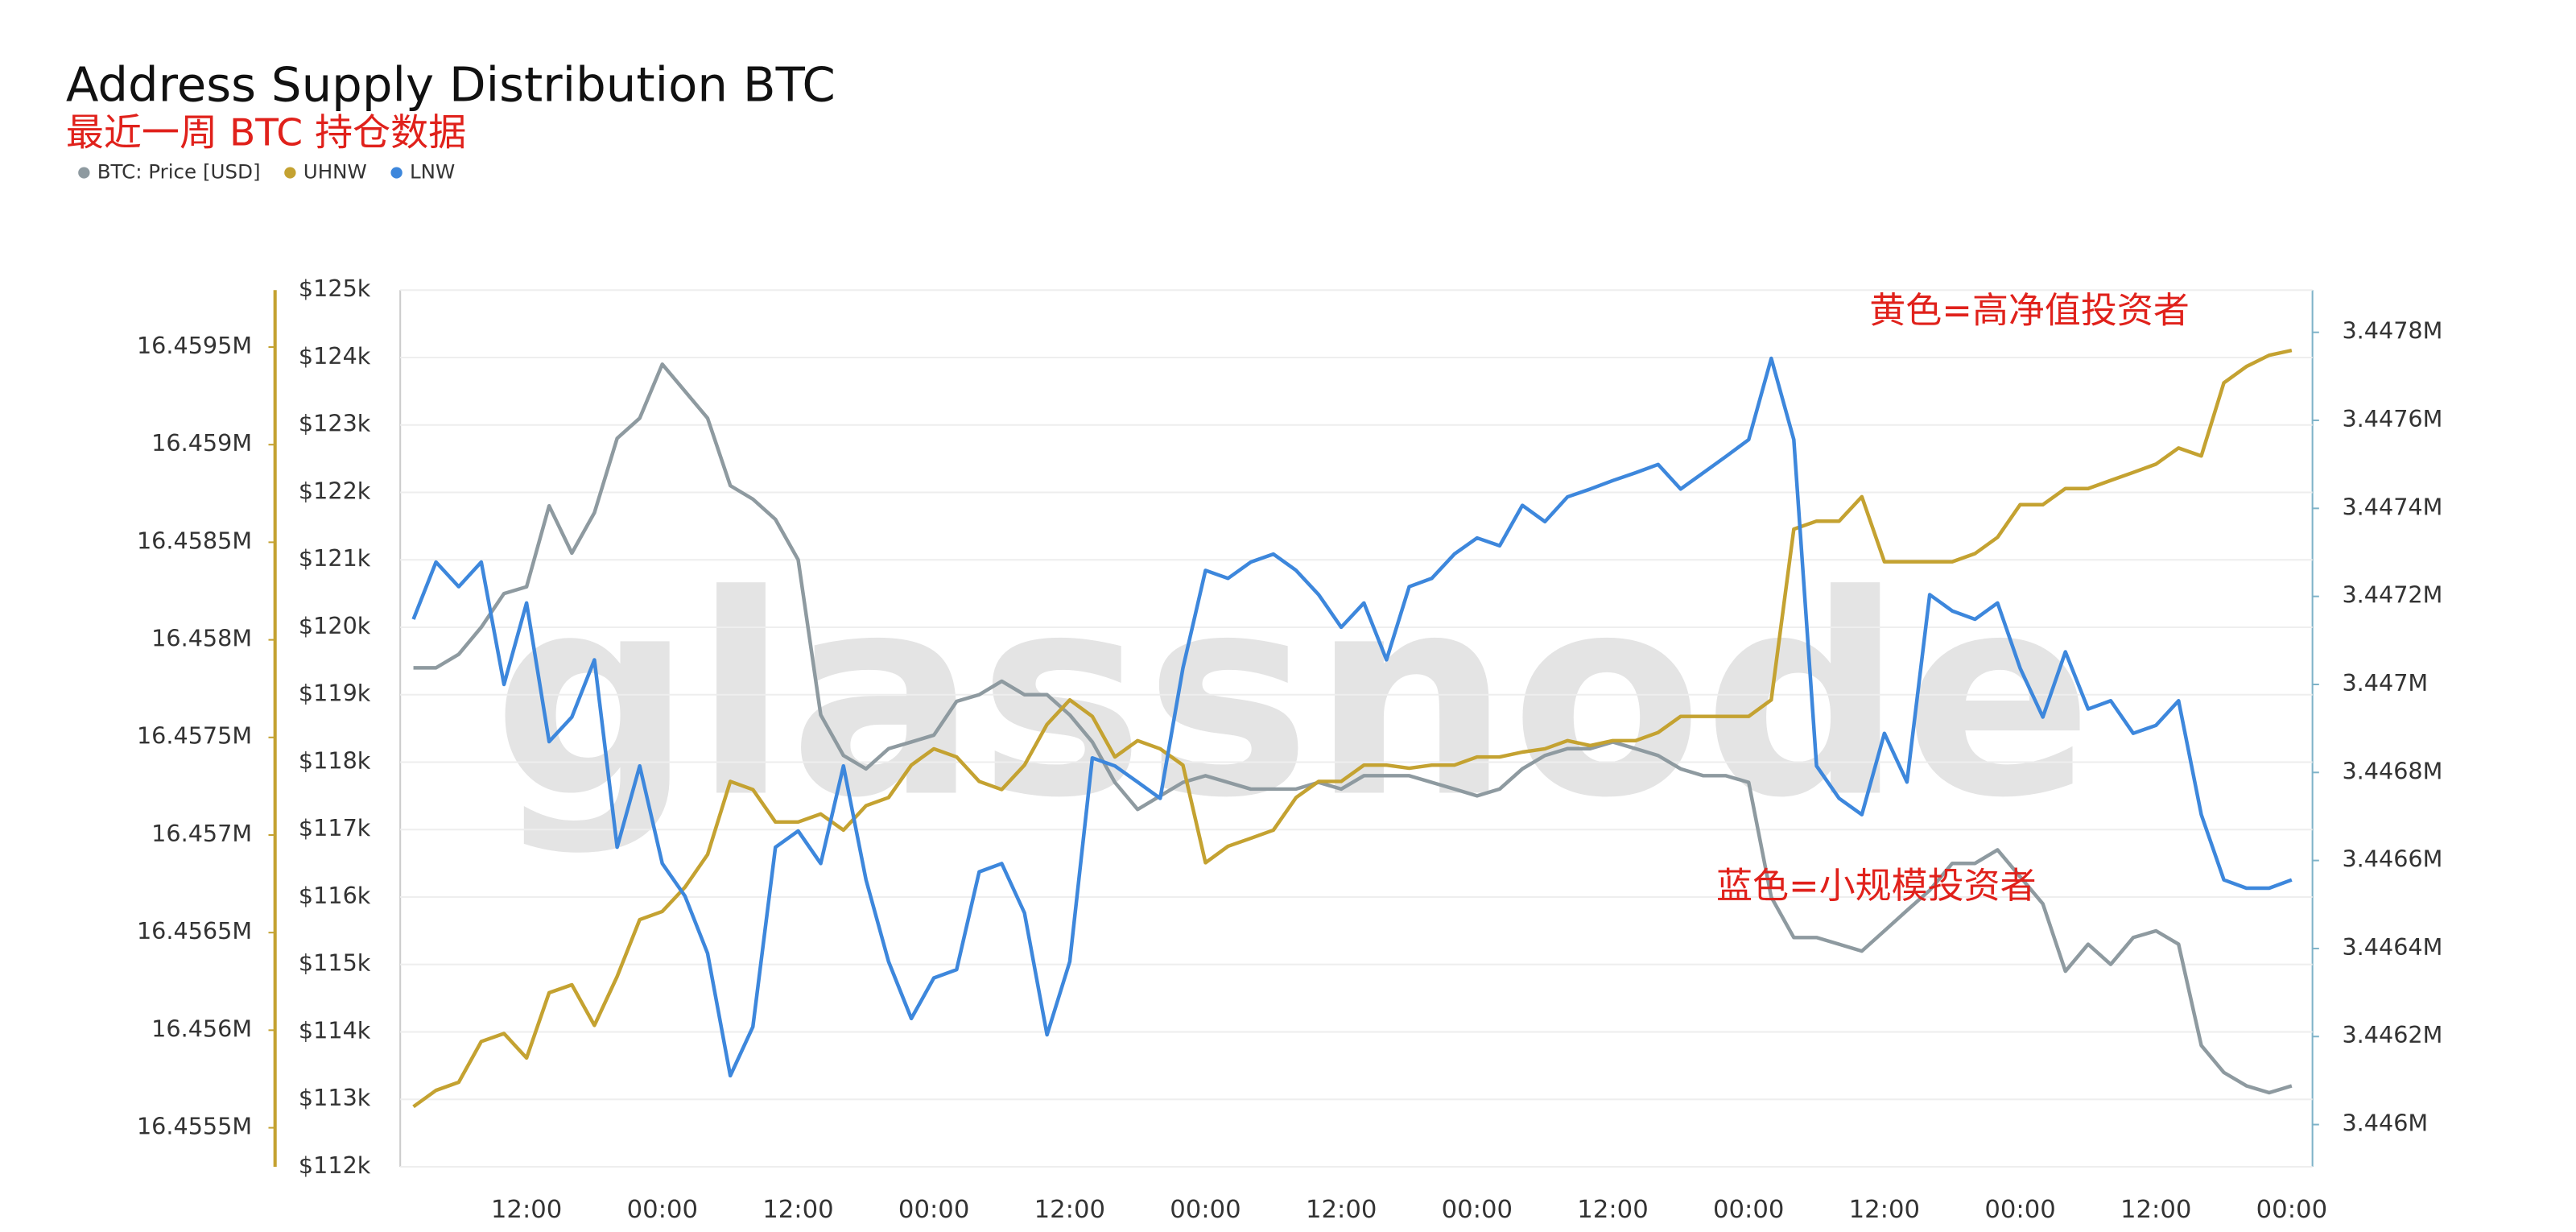 The image size is (2576, 1232). What do you see at coordinates (2392, 507) in the screenshot?
I see `y2-tick-label: 3.4474M` at bounding box center [2392, 507].